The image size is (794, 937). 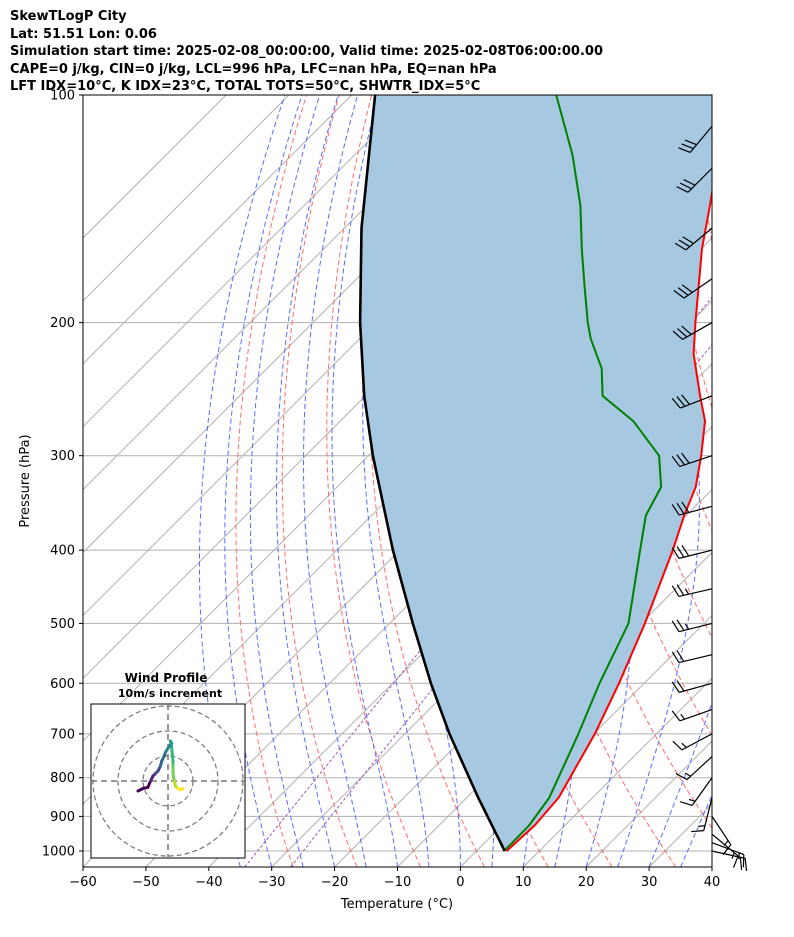 I want to click on chart-title: SkewTLogP City, so click(x=68, y=16).